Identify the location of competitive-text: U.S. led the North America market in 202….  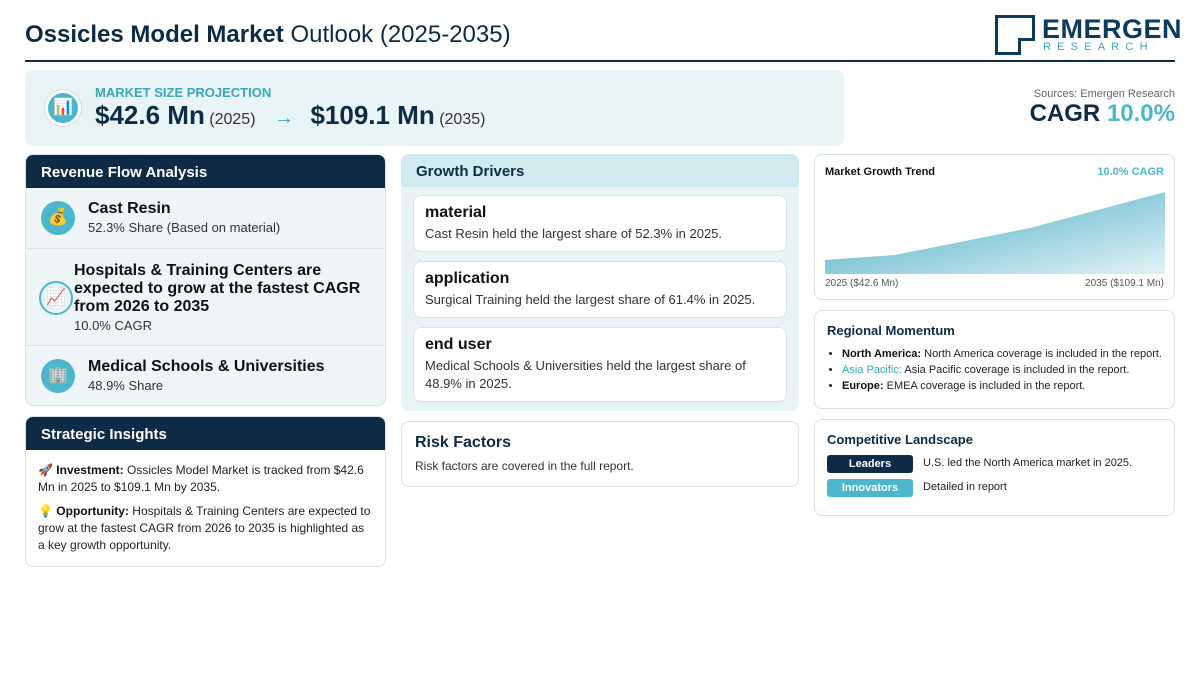
(1028, 463).